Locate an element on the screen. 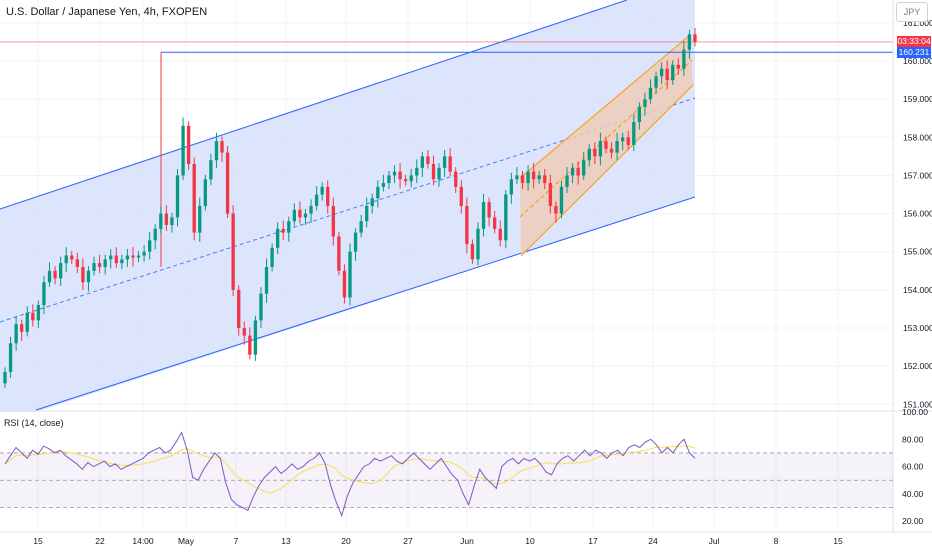 The image size is (932, 555). sub-channel-upper-line is located at coordinates (605, 106).